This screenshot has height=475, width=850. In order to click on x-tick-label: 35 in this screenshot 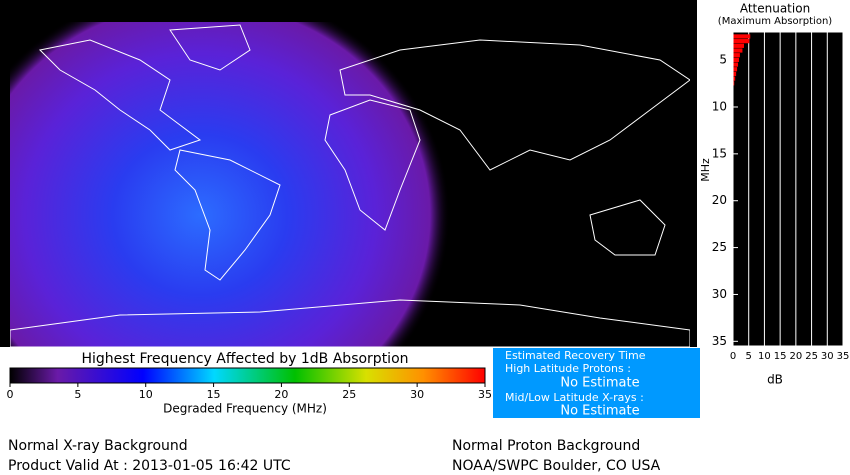, I will do `click(843, 356)`.